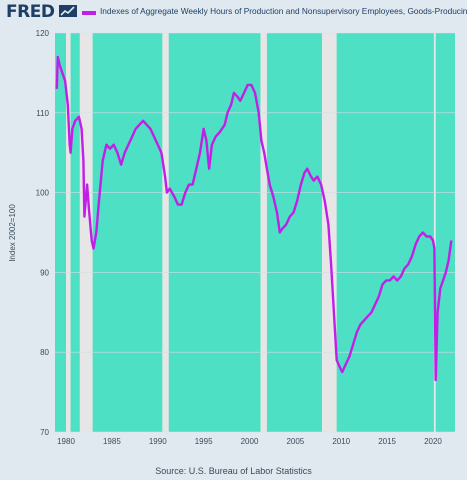 The width and height of the screenshot is (467, 480). Describe the element at coordinates (112, 441) in the screenshot. I see `x-tick-label: 1985` at that location.